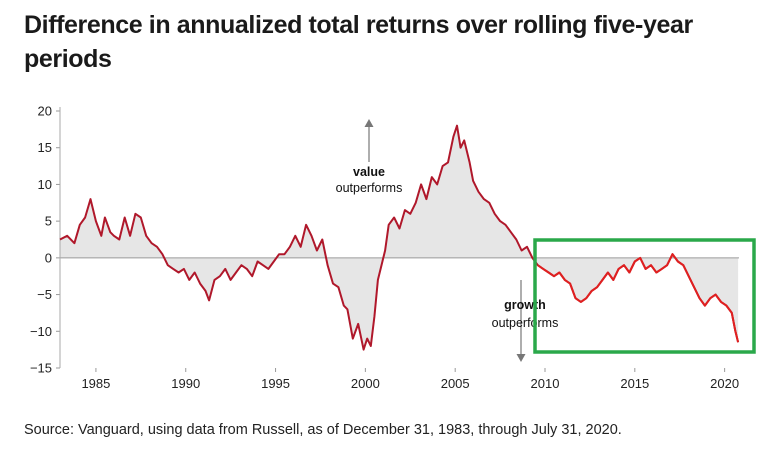  Describe the element at coordinates (45, 147) in the screenshot. I see `y-tick-label: 15` at that location.